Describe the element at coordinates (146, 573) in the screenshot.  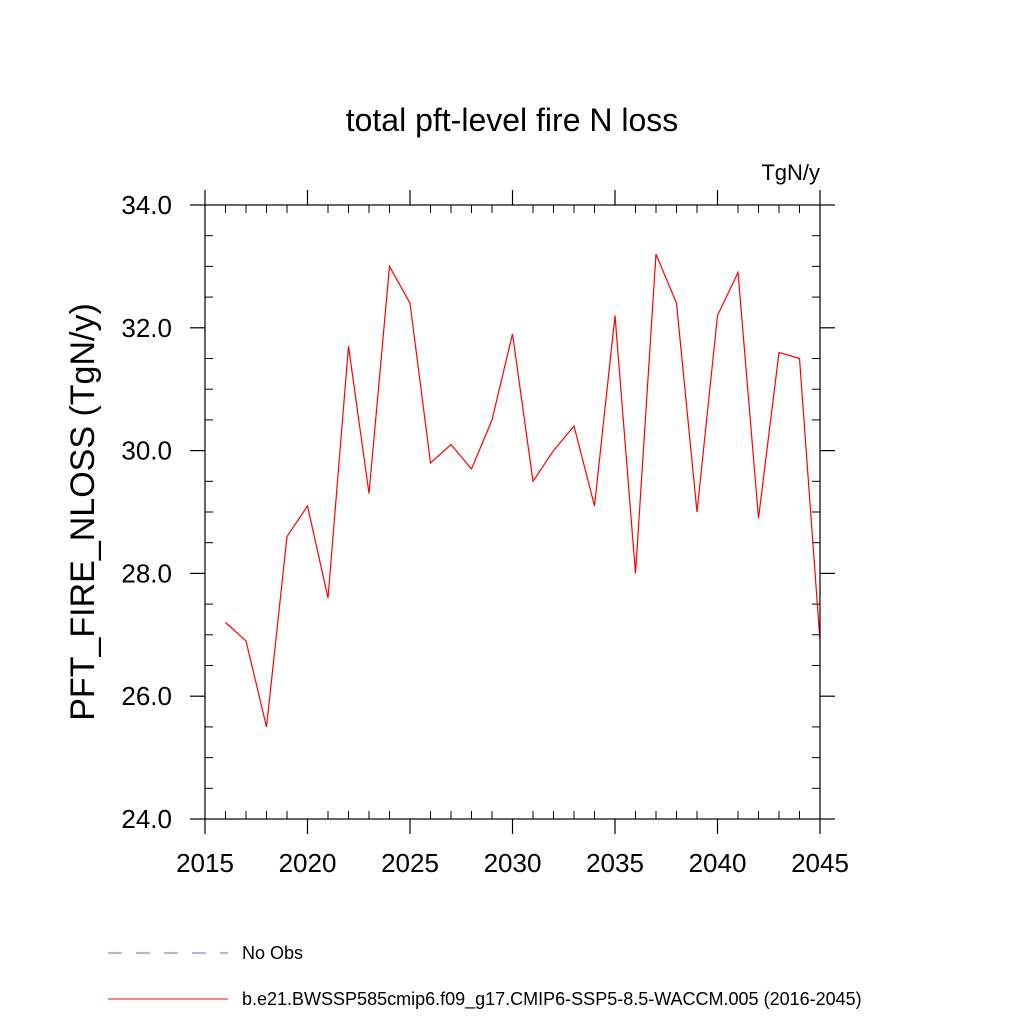
I see `y-tick-label: 28.0` at that location.